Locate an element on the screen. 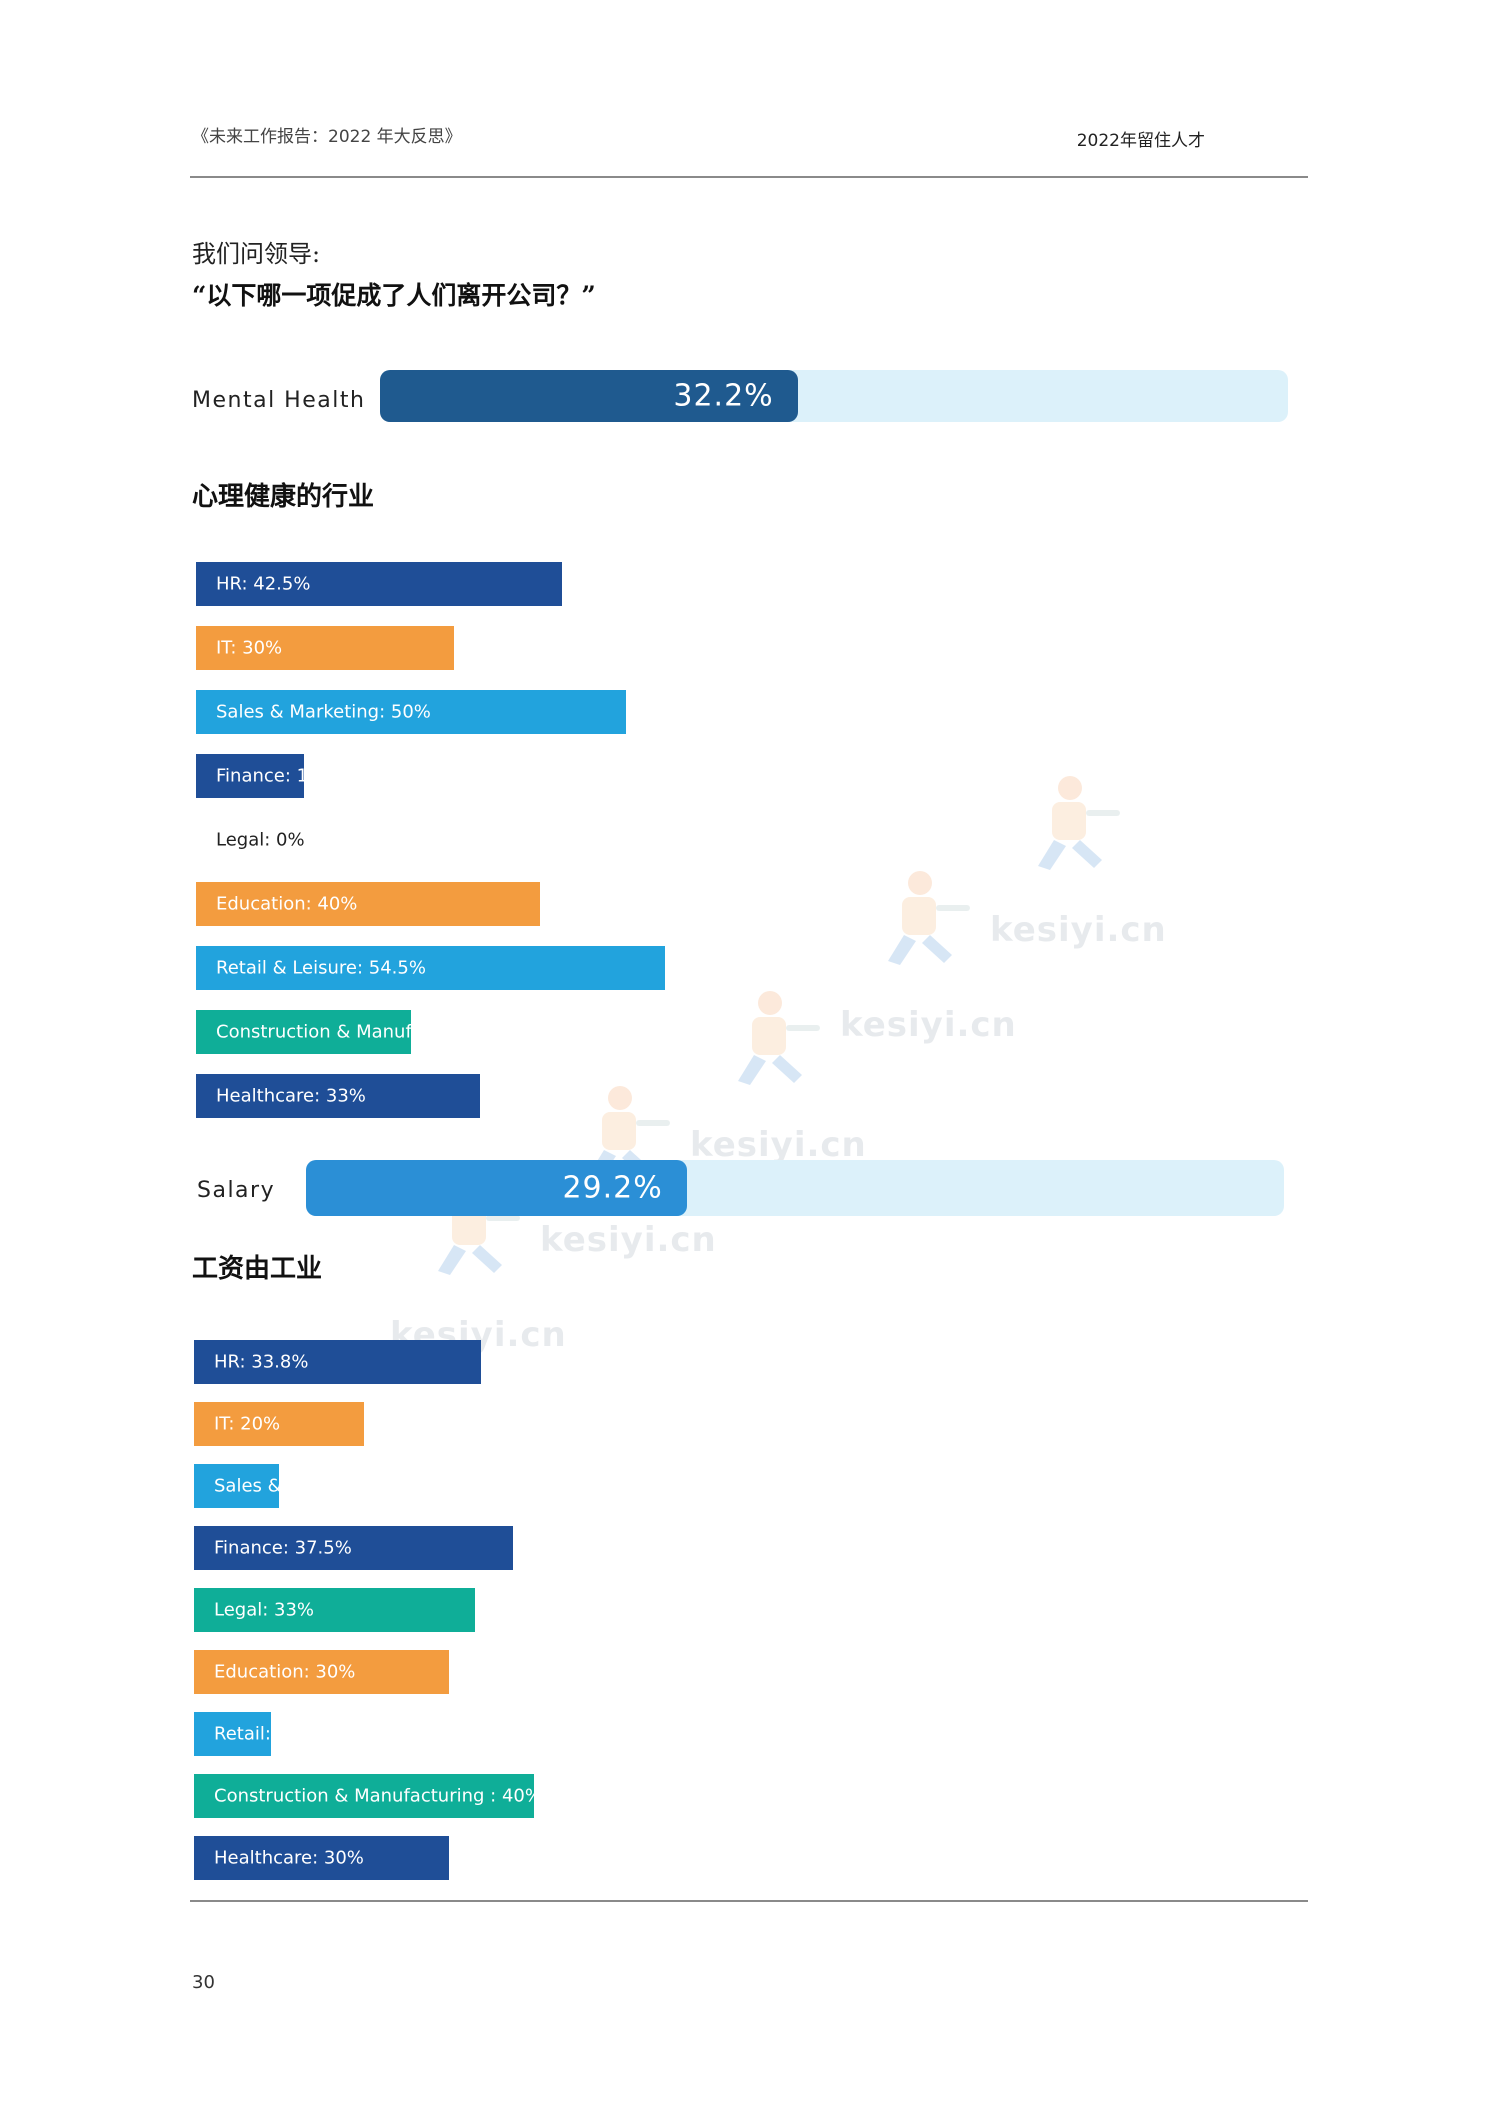 This screenshot has height=2114, width=1495. industry-bar: Healthcare: 33% is located at coordinates (338, 1096).